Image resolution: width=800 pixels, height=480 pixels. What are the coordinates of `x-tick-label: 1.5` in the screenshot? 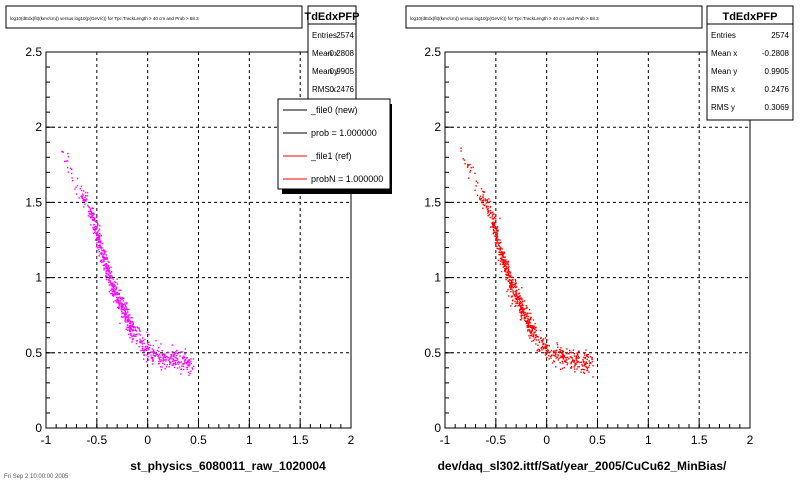 It's located at (300, 440).